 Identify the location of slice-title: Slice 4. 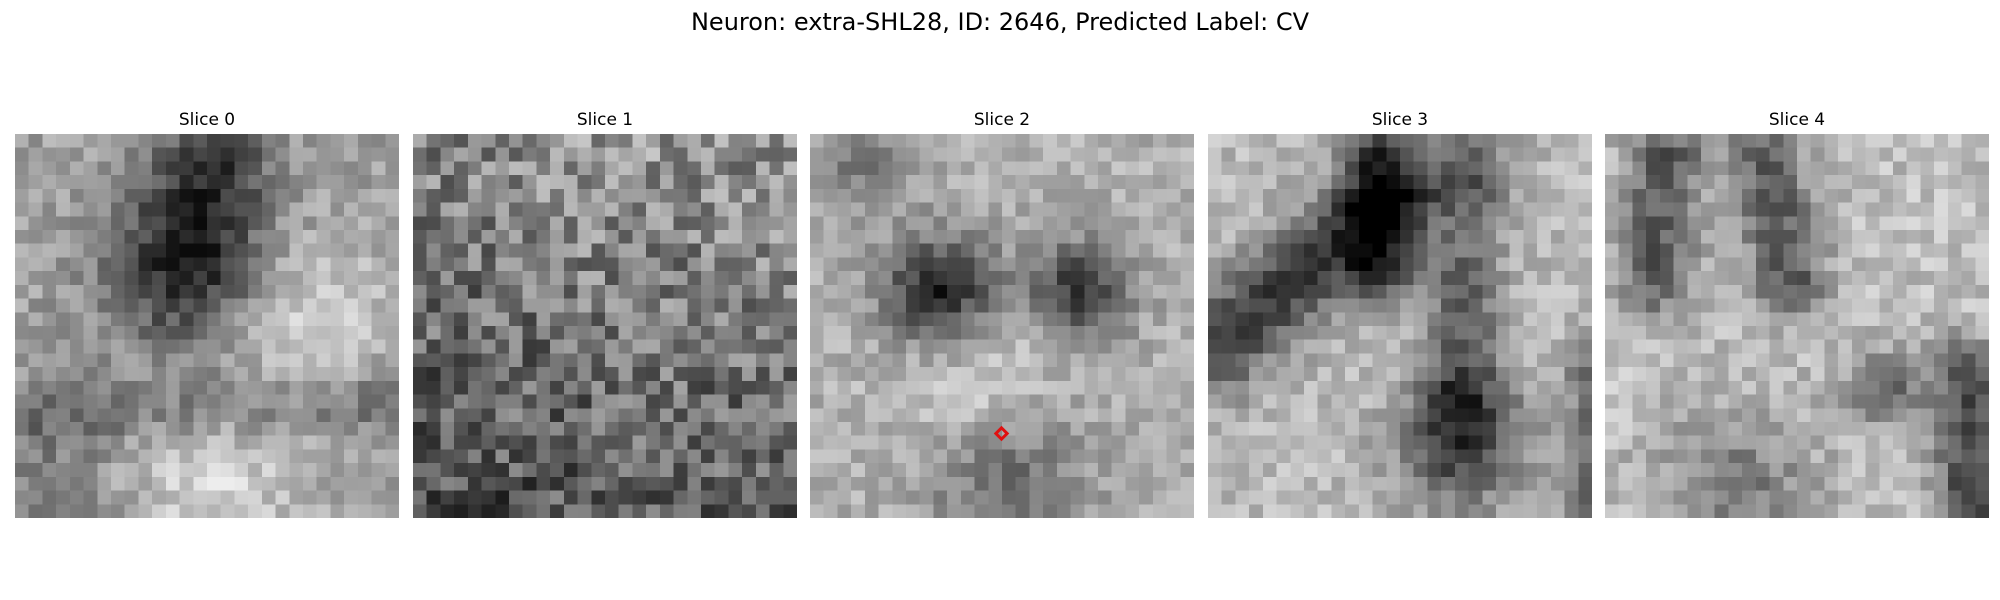
(1797, 120).